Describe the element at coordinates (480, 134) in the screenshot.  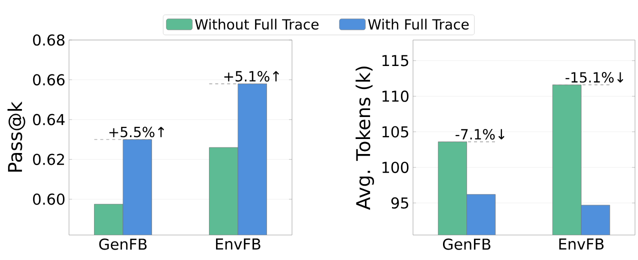
I see `annotation: -7.1%↓` at that location.